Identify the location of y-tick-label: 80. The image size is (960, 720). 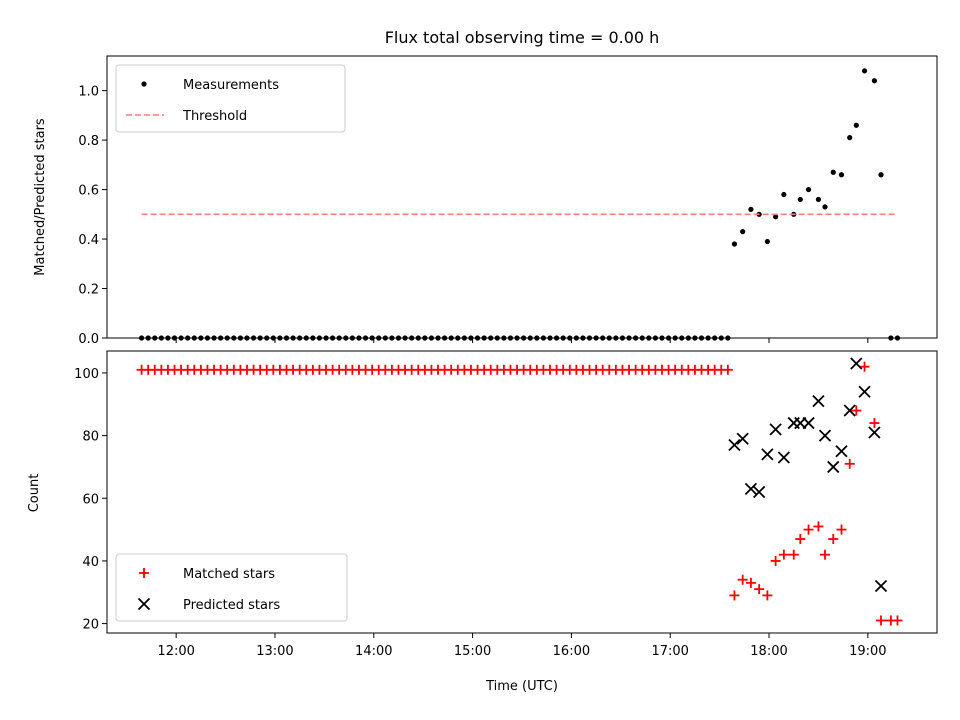
(90, 437).